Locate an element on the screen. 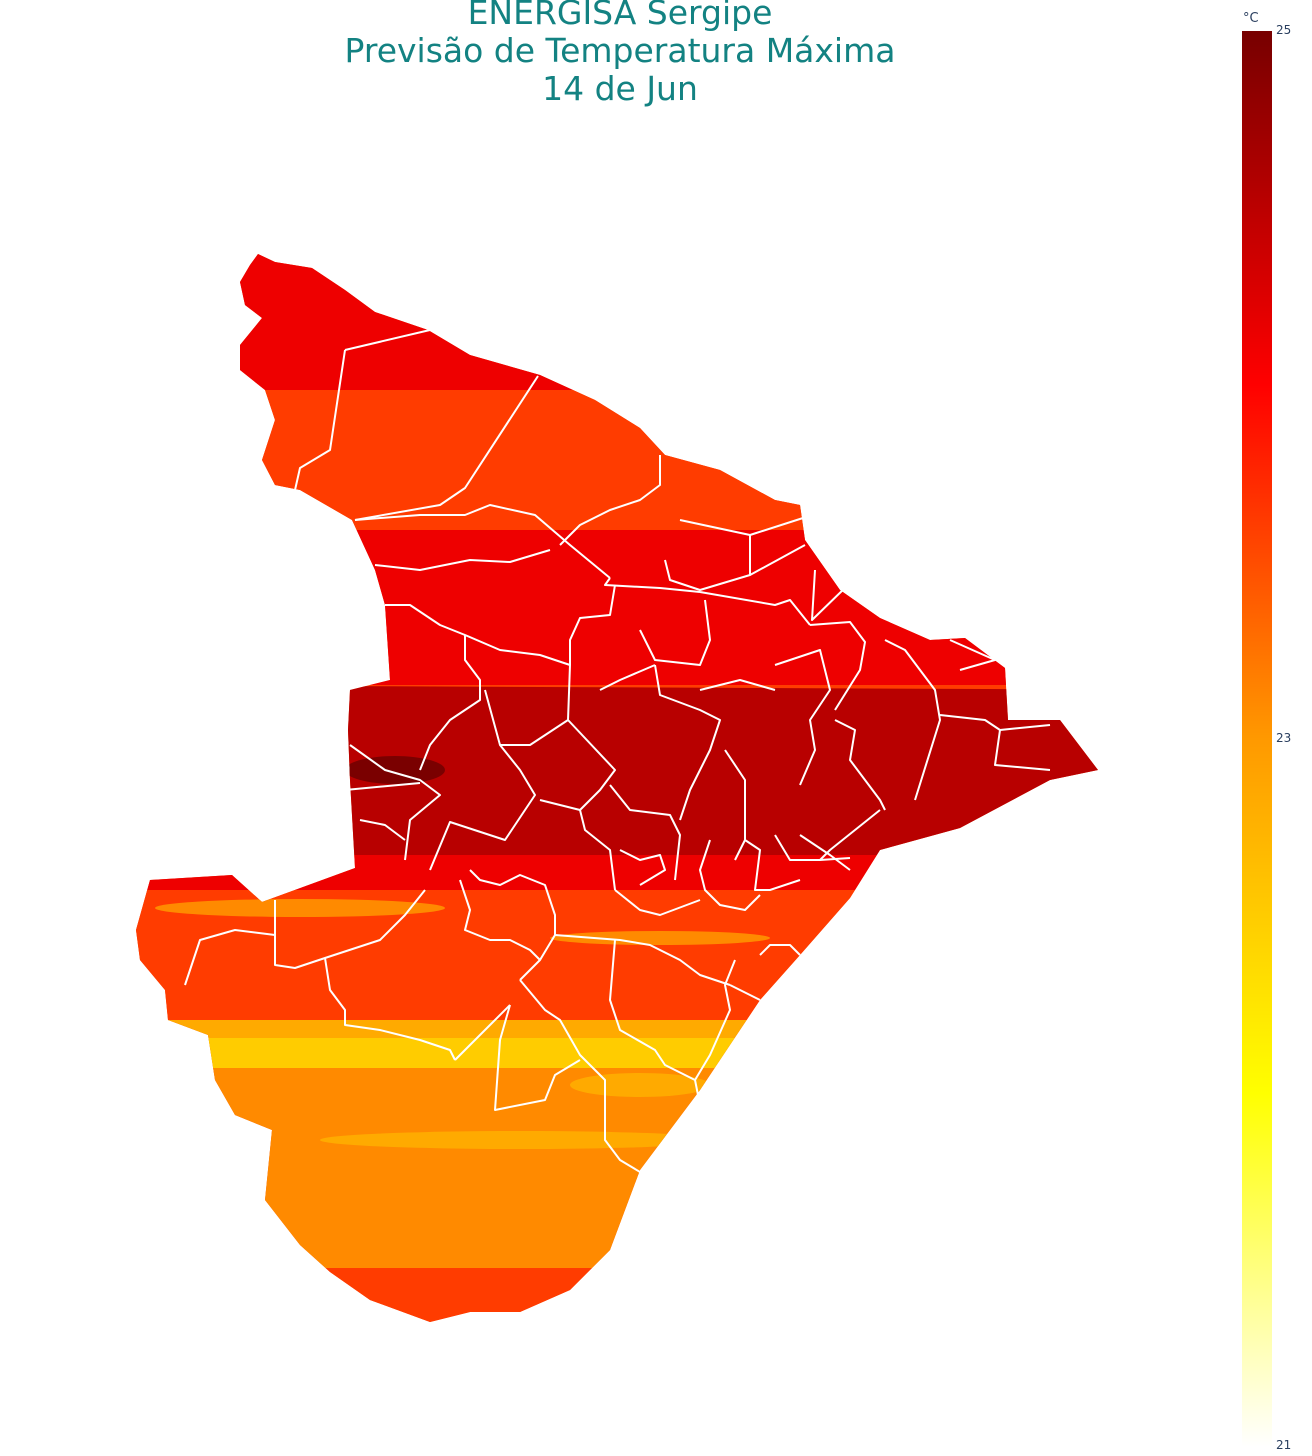  band-far-north is located at coordinates (617, 322).